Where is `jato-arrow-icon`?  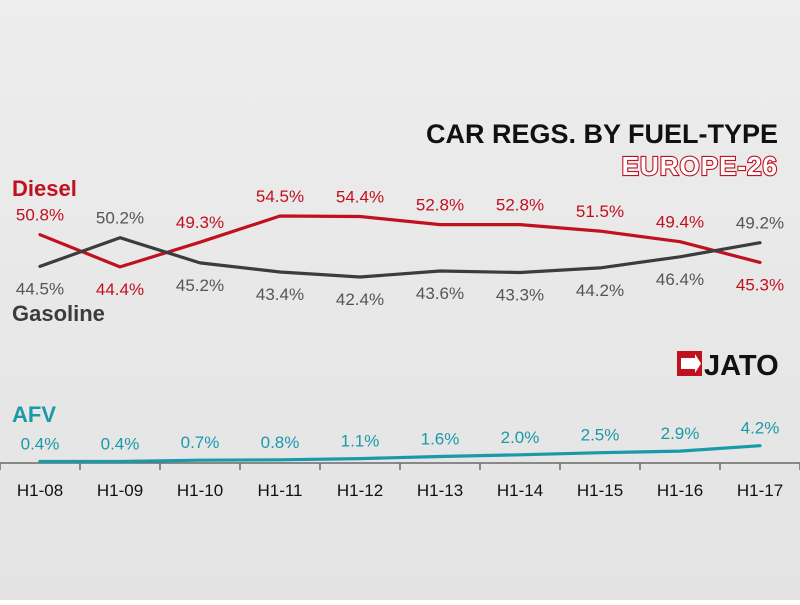
jato-arrow-icon is located at coordinates (691, 363).